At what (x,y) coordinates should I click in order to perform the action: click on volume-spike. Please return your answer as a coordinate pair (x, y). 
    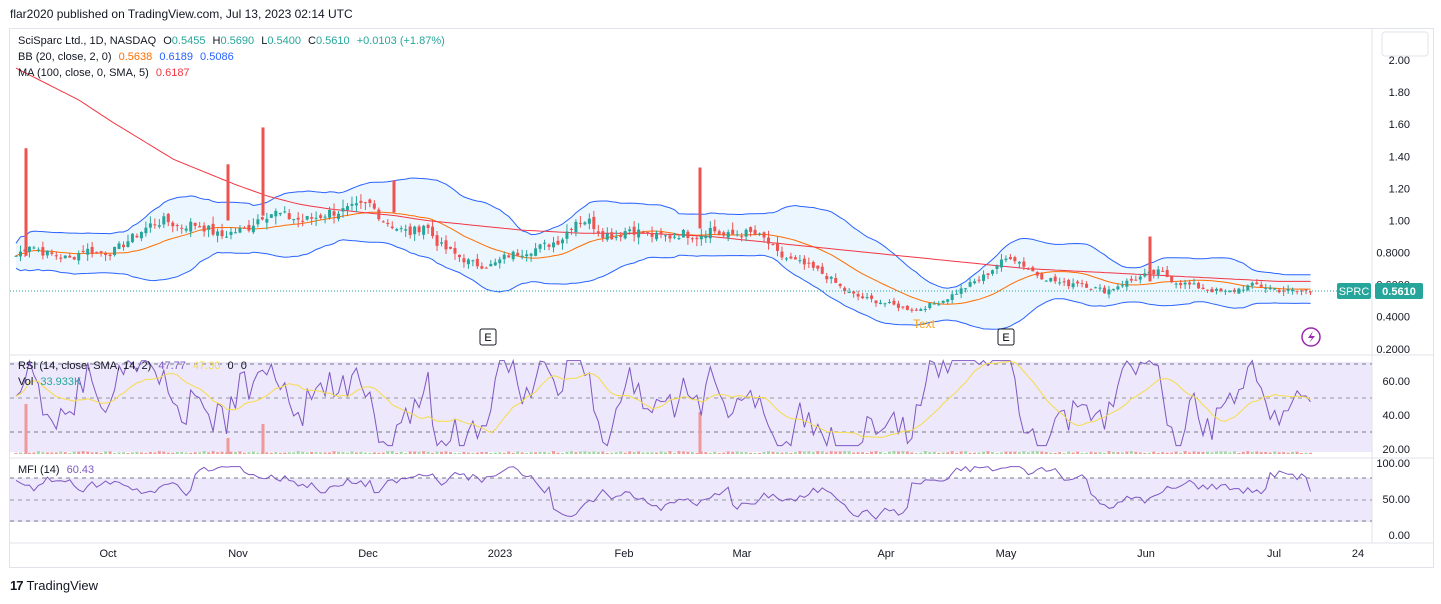
    Looking at the image, I should click on (263, 439).